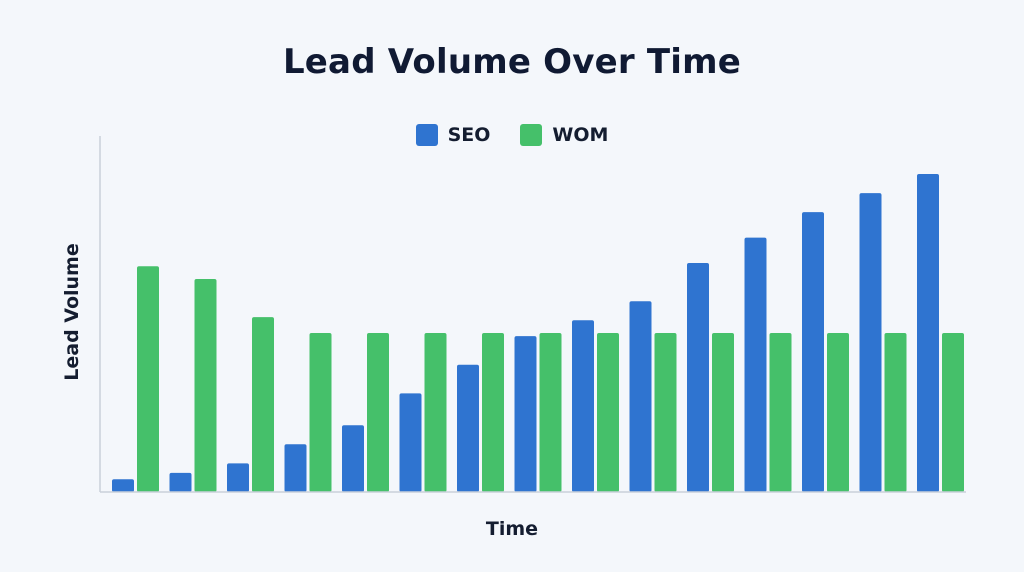  What do you see at coordinates (512, 529) in the screenshot?
I see `x-axis-label: Time` at bounding box center [512, 529].